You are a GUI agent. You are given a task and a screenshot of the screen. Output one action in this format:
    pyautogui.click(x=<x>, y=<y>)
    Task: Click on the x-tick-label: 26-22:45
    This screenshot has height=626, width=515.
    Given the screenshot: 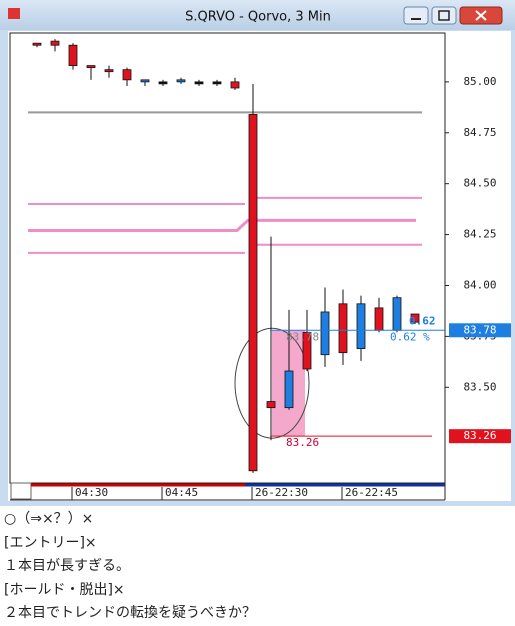 What is the action you would take?
    pyautogui.click(x=371, y=492)
    